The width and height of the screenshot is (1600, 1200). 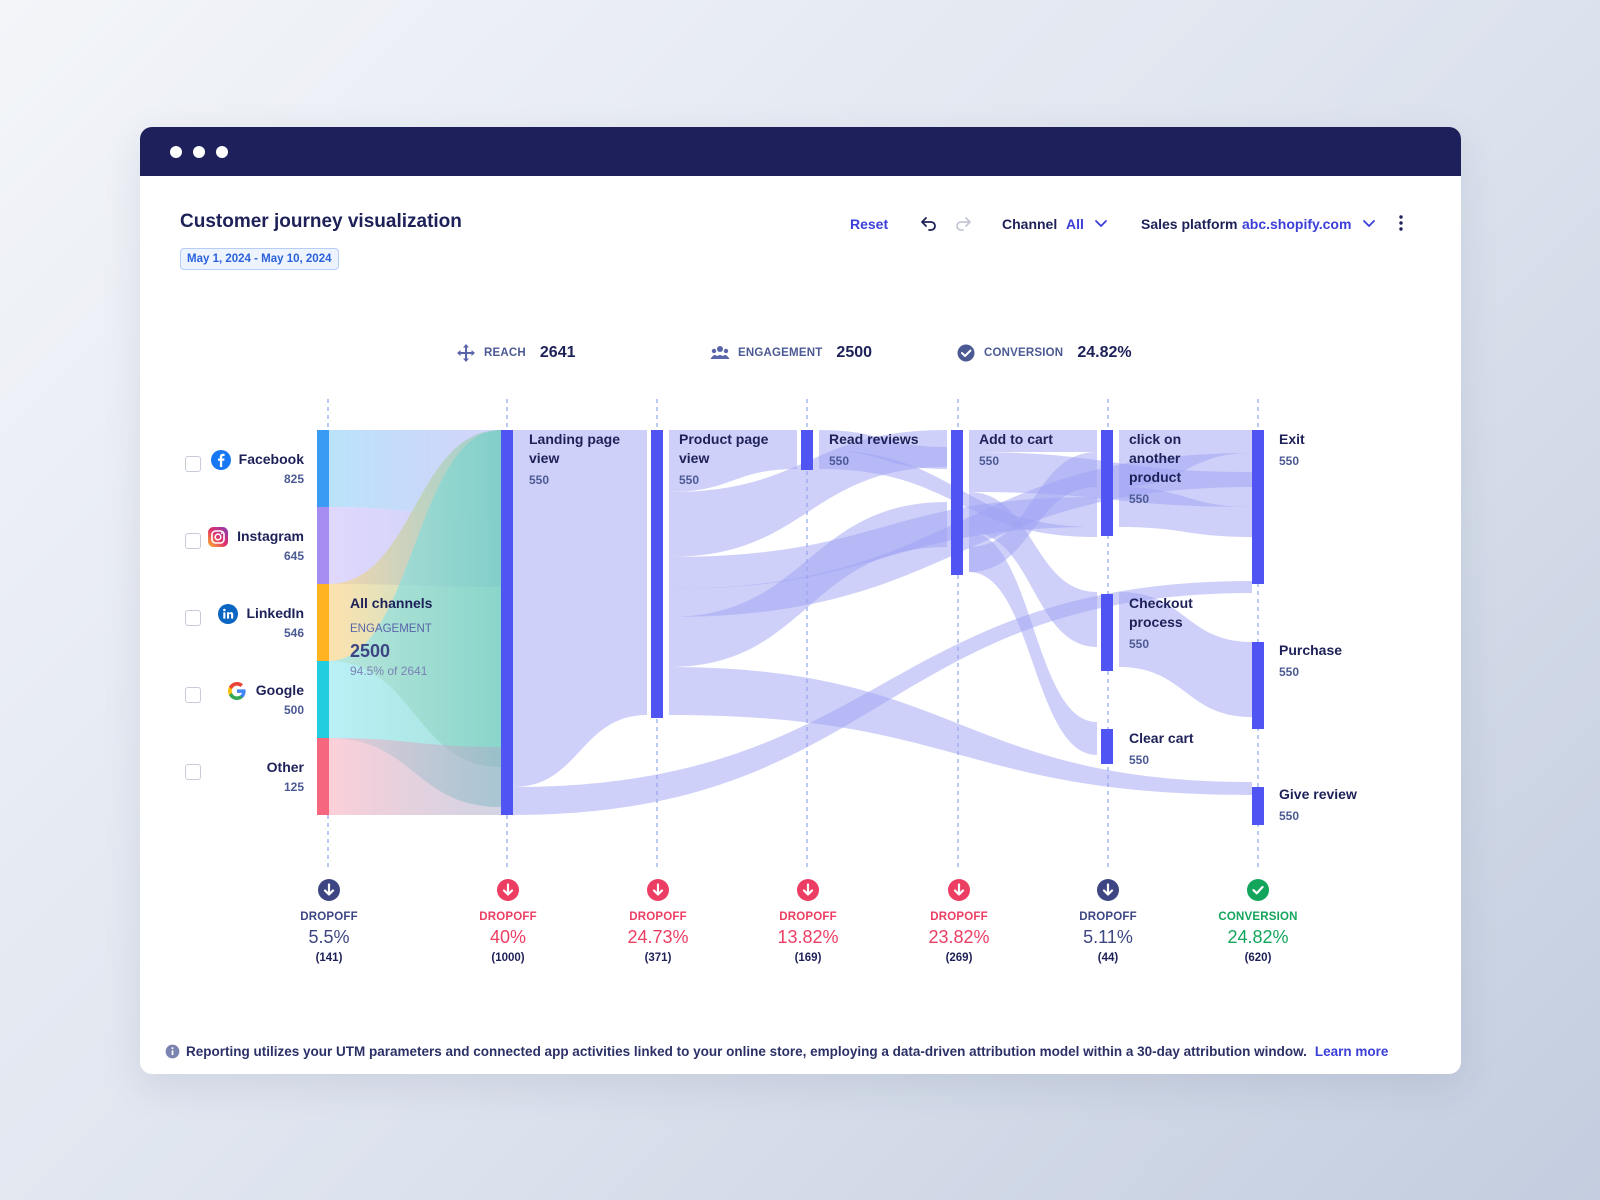 What do you see at coordinates (193, 695) in the screenshot?
I see `google-checkbox` at bounding box center [193, 695].